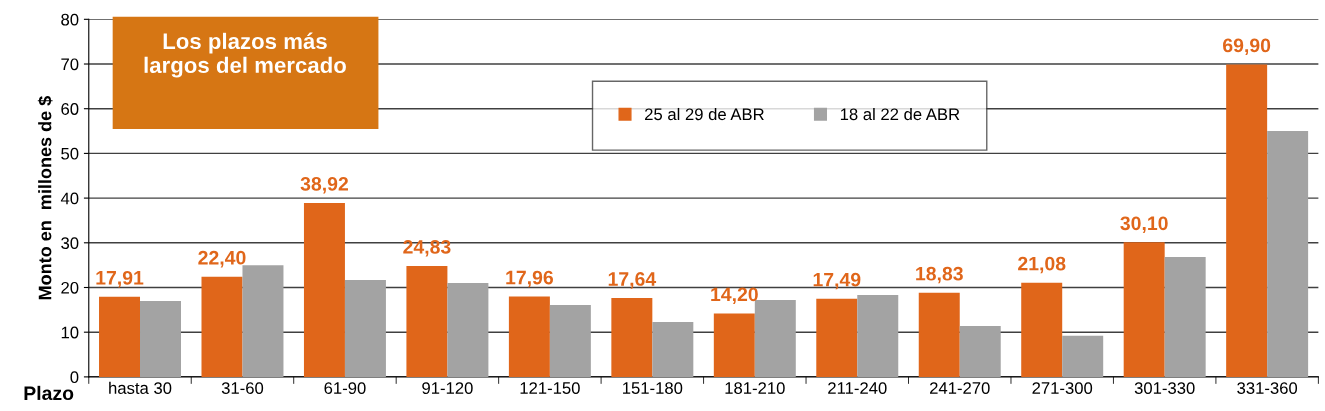 This screenshot has width=1325, height=411. Describe the element at coordinates (74, 377) in the screenshot. I see `y-tick-label: 0` at that location.